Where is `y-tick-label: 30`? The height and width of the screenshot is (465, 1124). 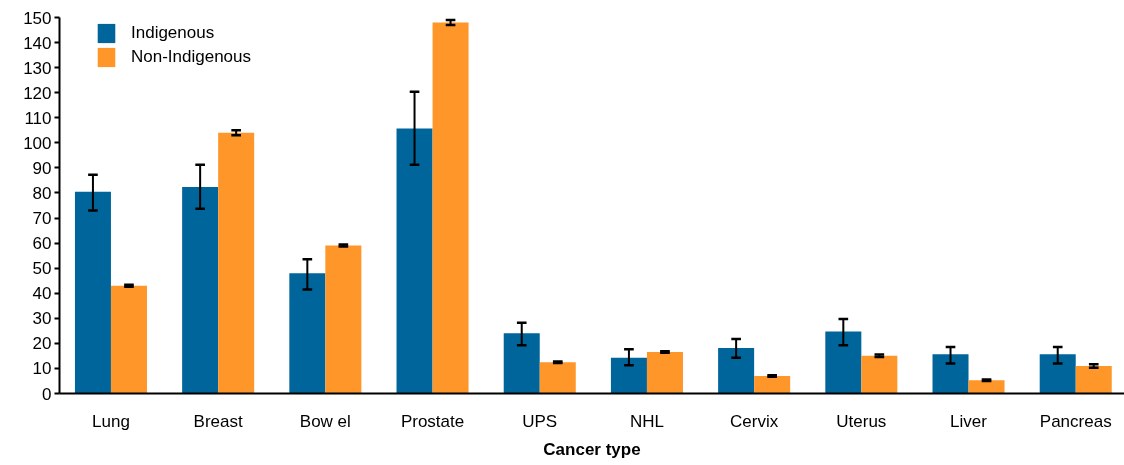
y-tick-label: 30 is located at coordinates (42, 319).